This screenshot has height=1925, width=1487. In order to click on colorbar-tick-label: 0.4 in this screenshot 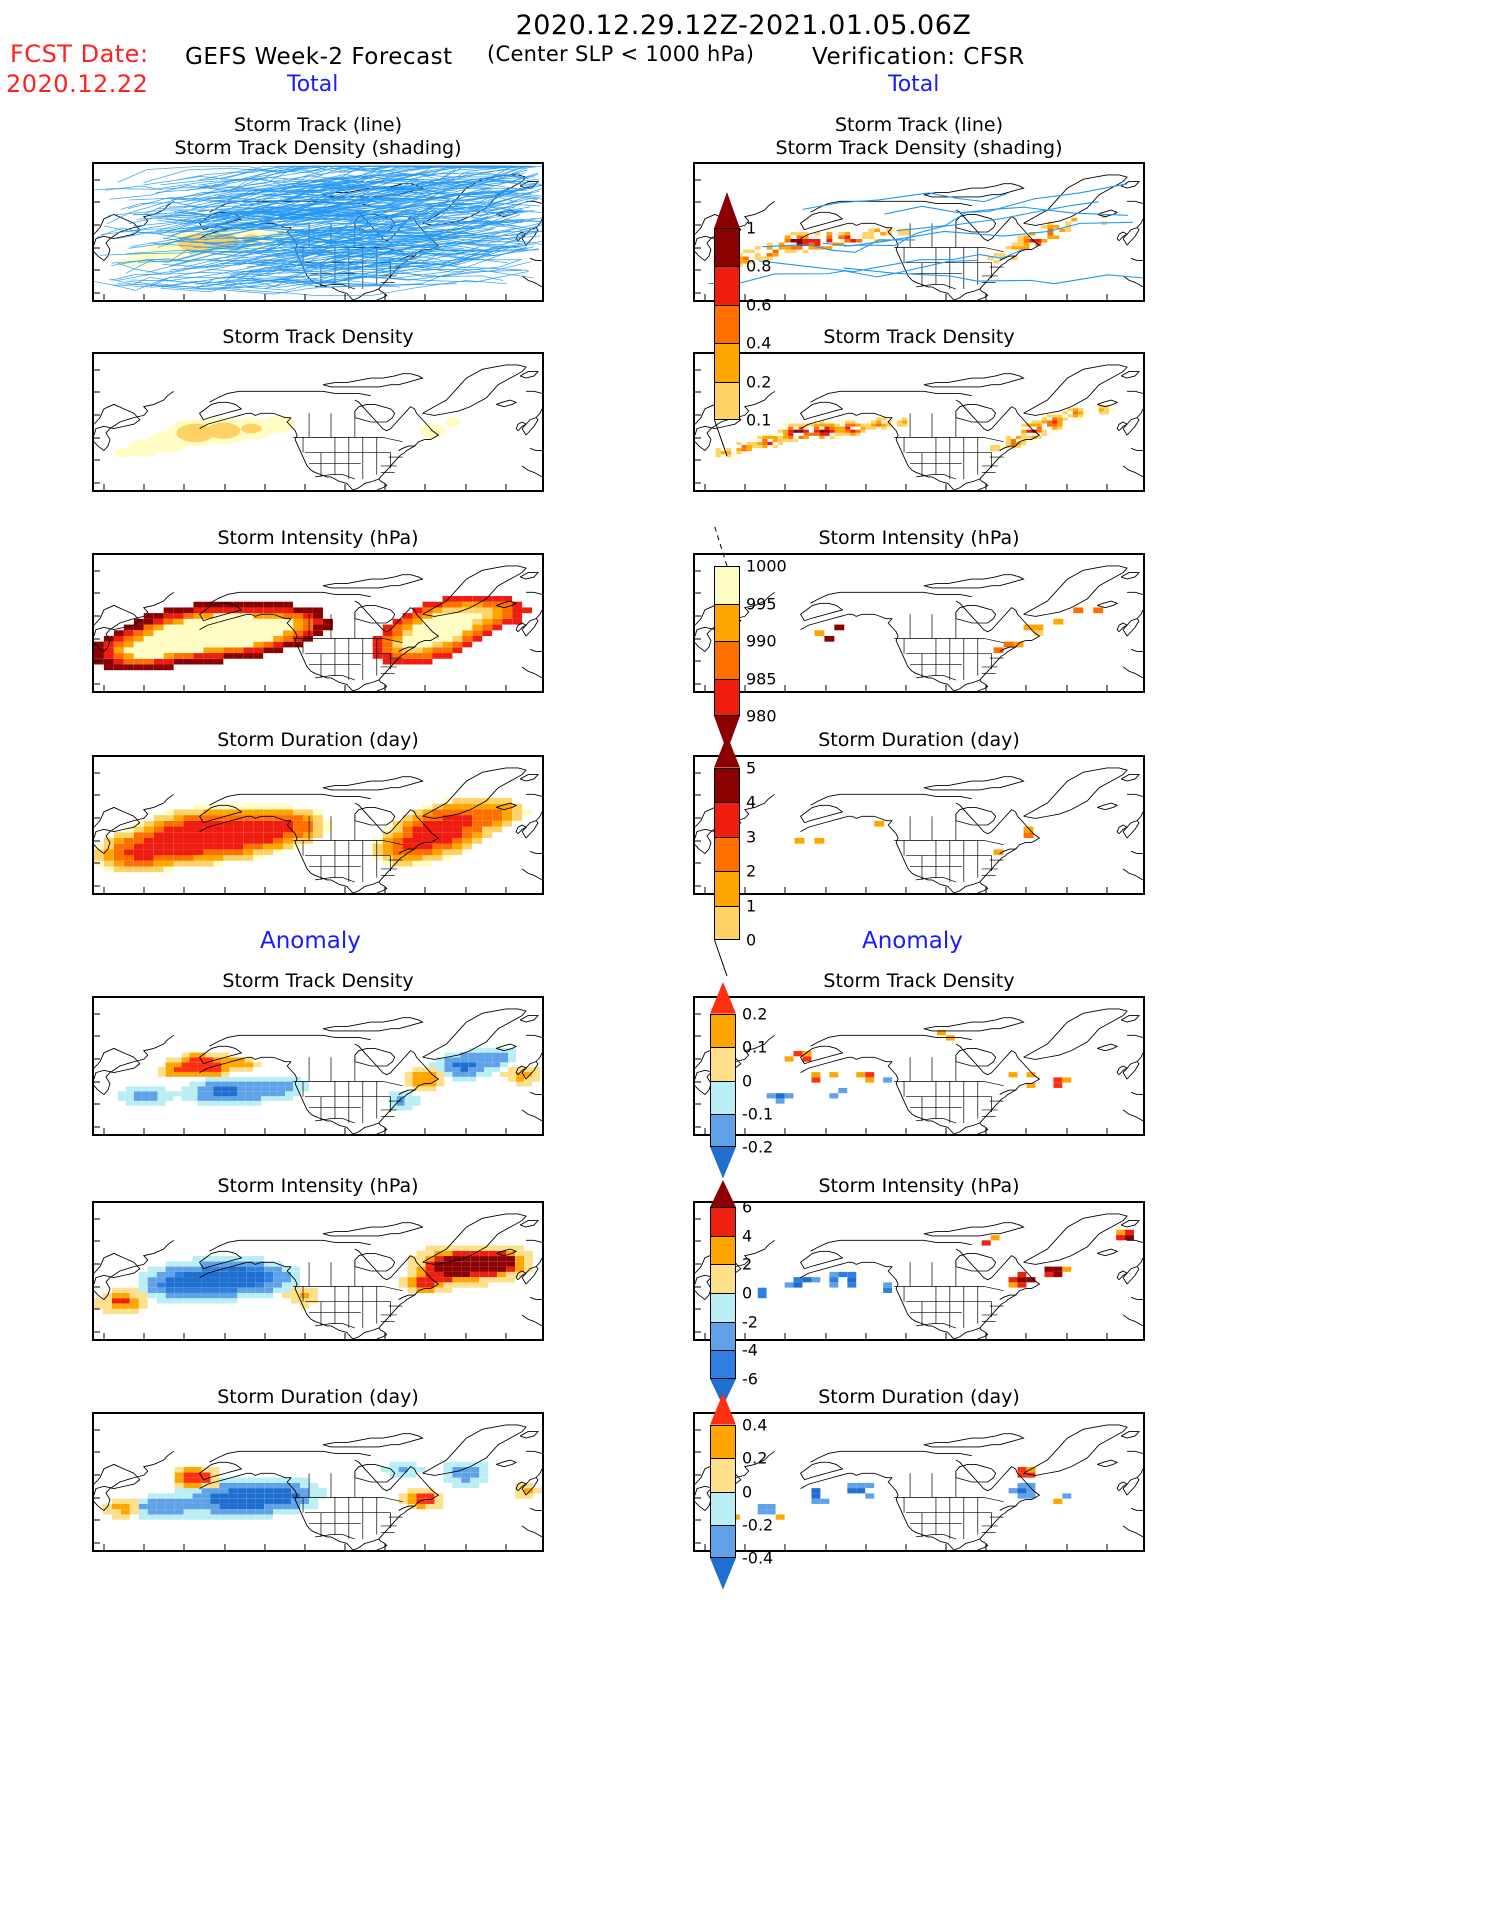, I will do `click(759, 343)`.